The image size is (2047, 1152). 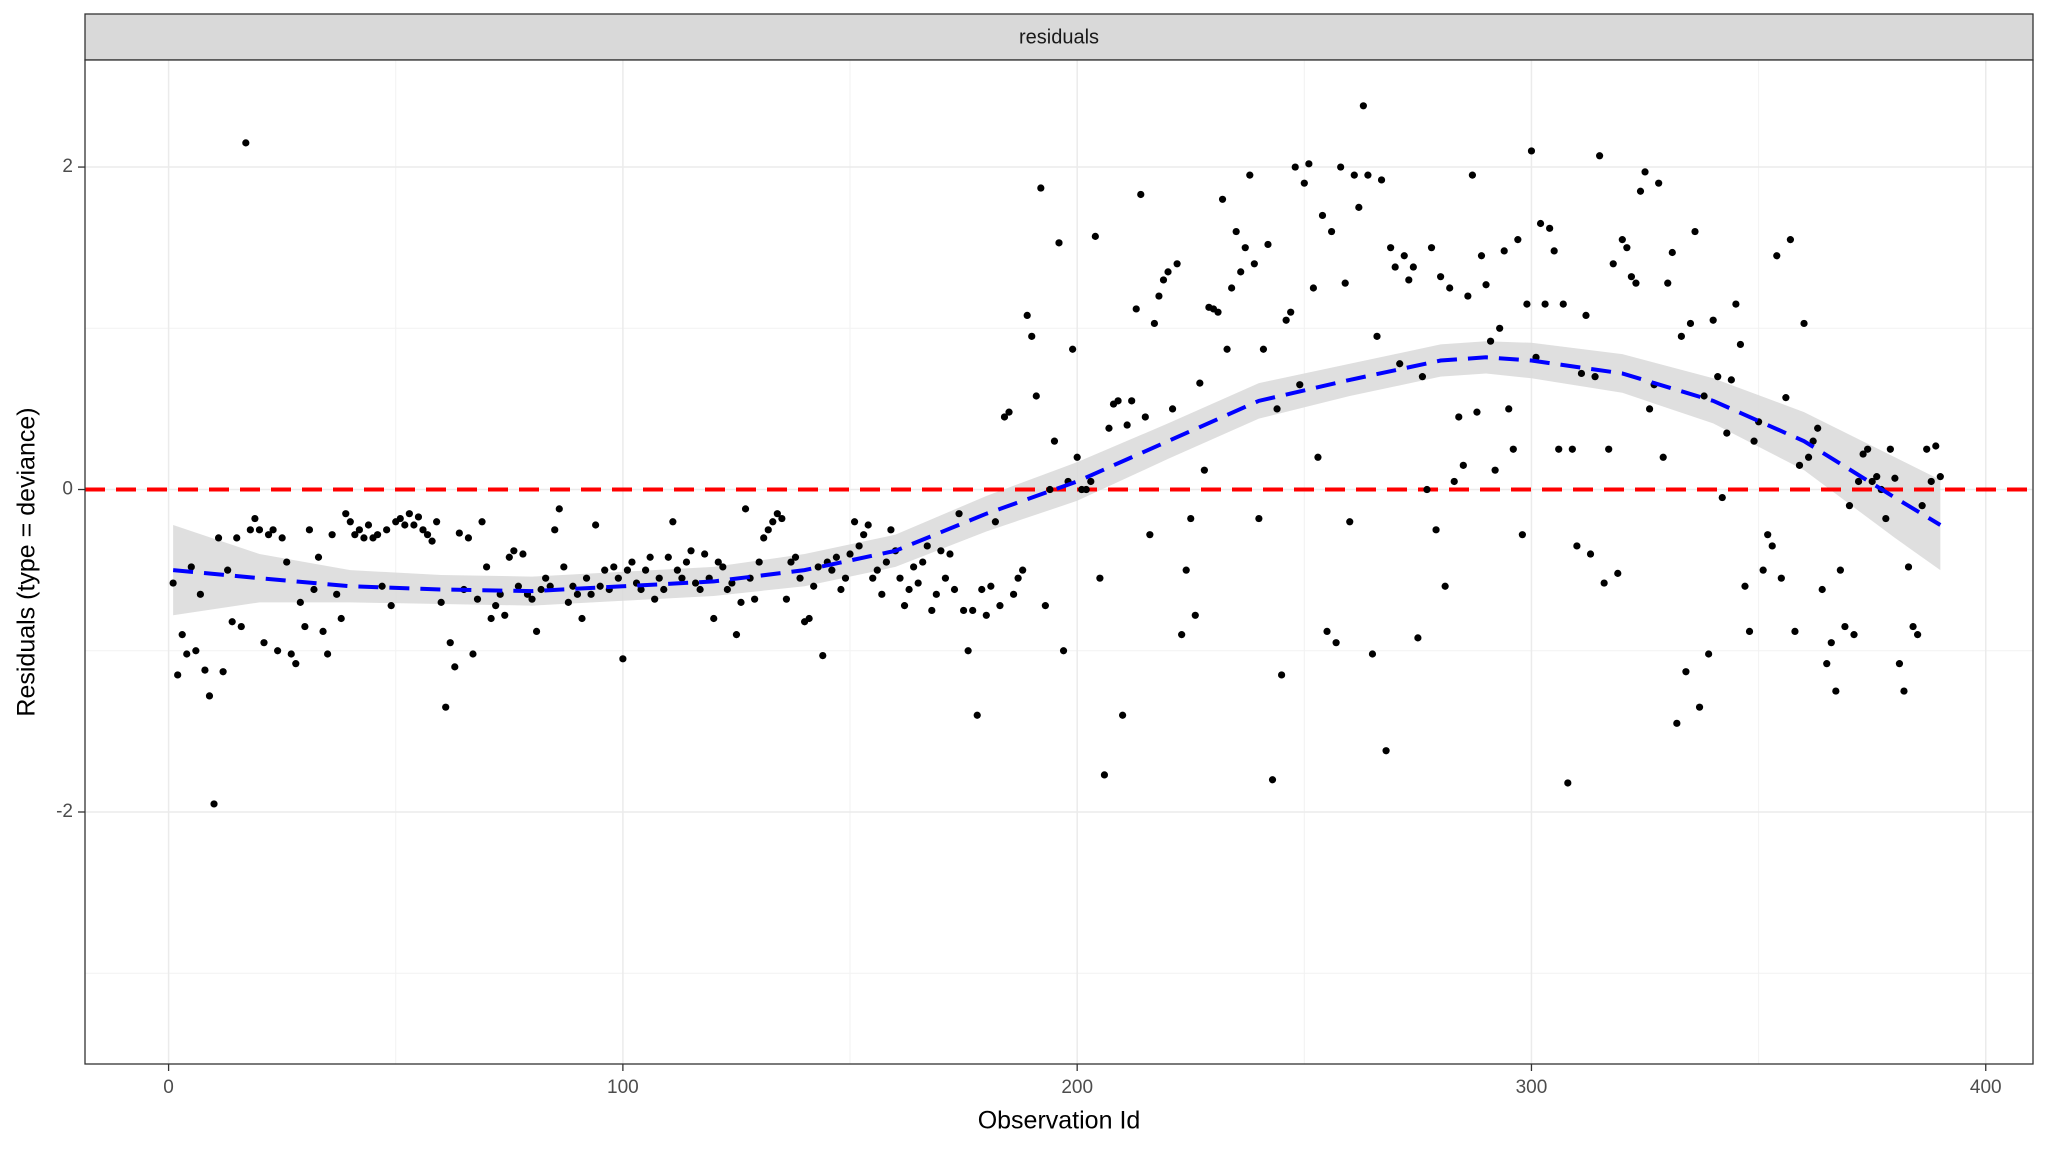 What do you see at coordinates (64, 811) in the screenshot?
I see `y-tick-label: -2` at bounding box center [64, 811].